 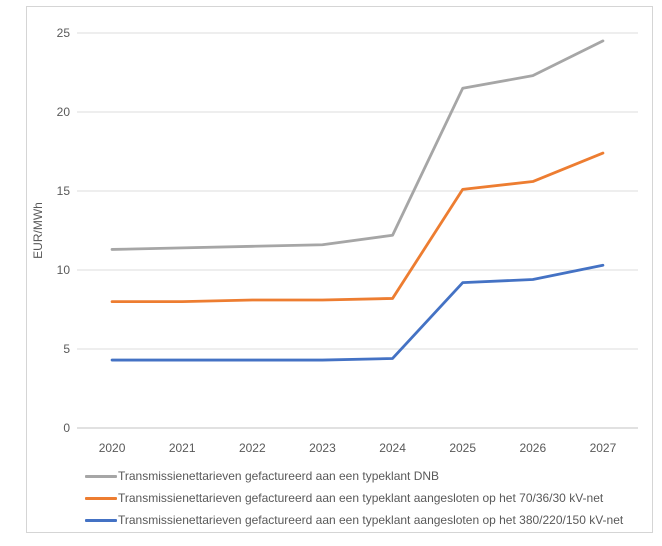 What do you see at coordinates (66, 428) in the screenshot?
I see `y-tick-label: 0` at bounding box center [66, 428].